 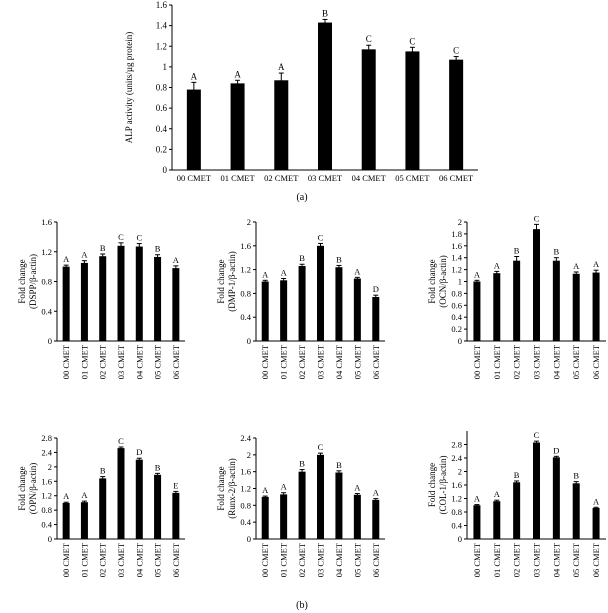 I want to click on y-axis-label: ALP activity (units/µg protein), so click(x=129, y=88).